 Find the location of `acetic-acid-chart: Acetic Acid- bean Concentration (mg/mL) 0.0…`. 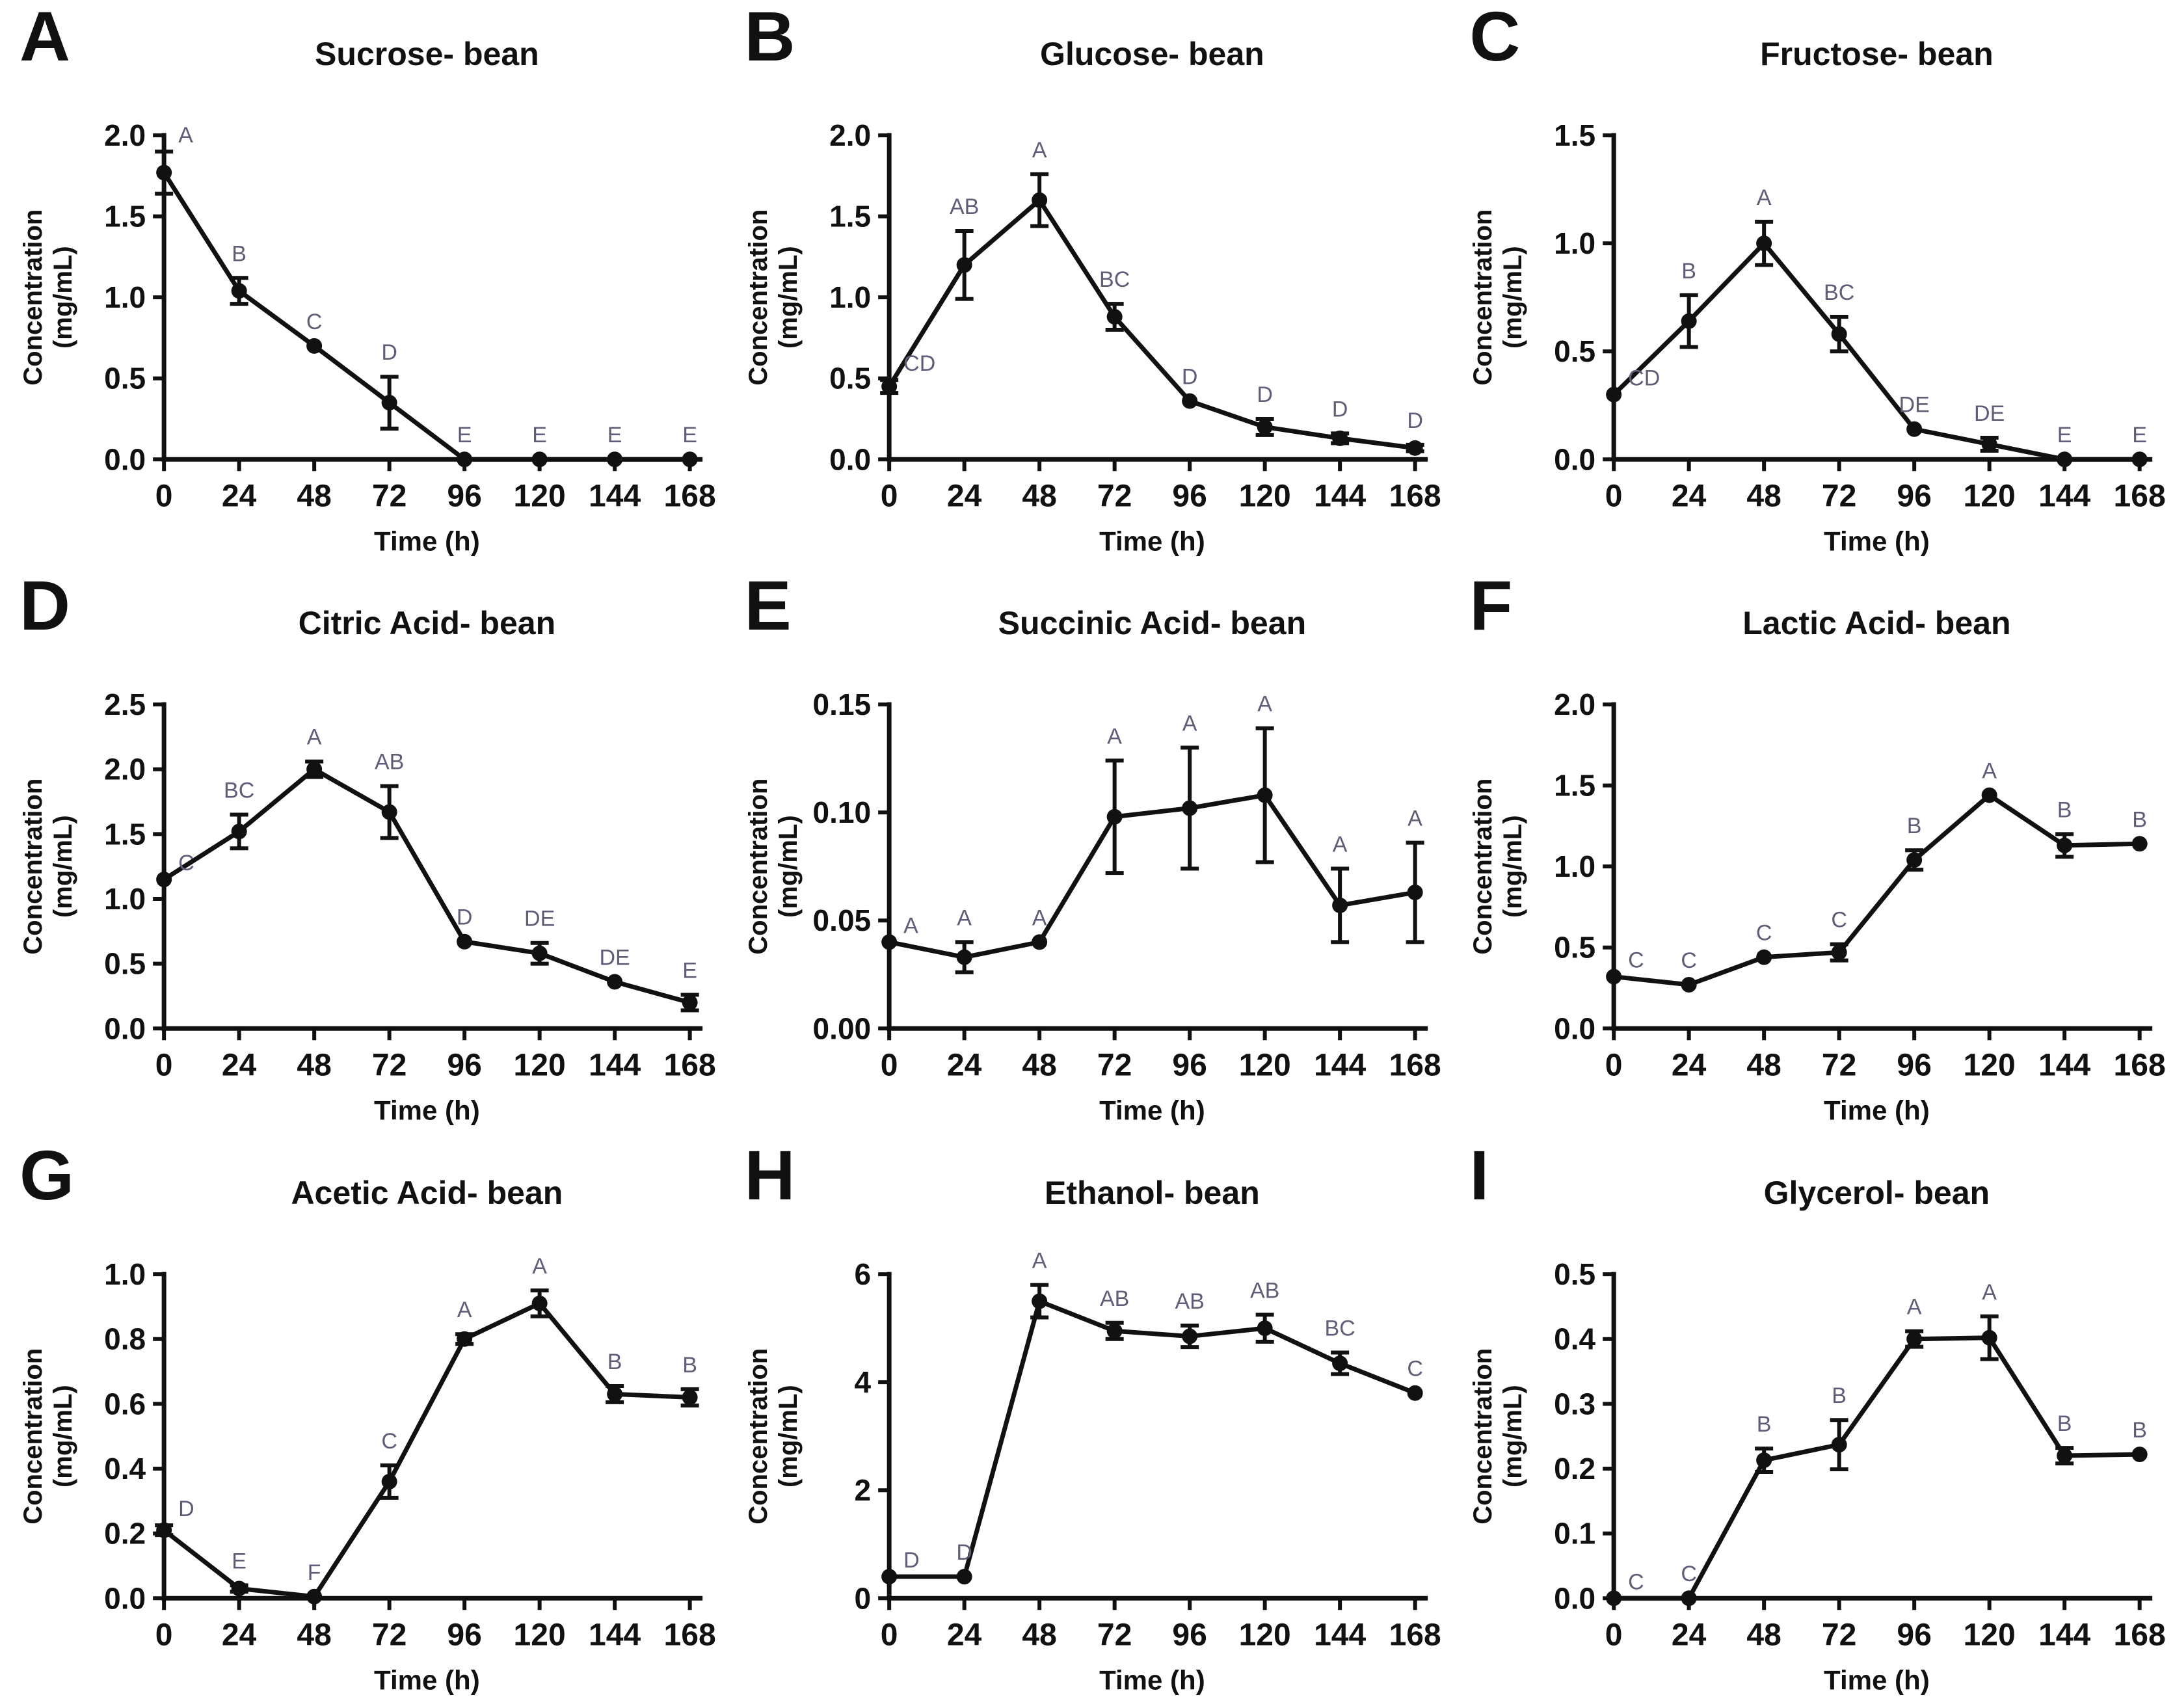

acetic-acid-chart: Acetic Acid- bean Concentration (mg/mL) 0.0… is located at coordinates (367, 1435).